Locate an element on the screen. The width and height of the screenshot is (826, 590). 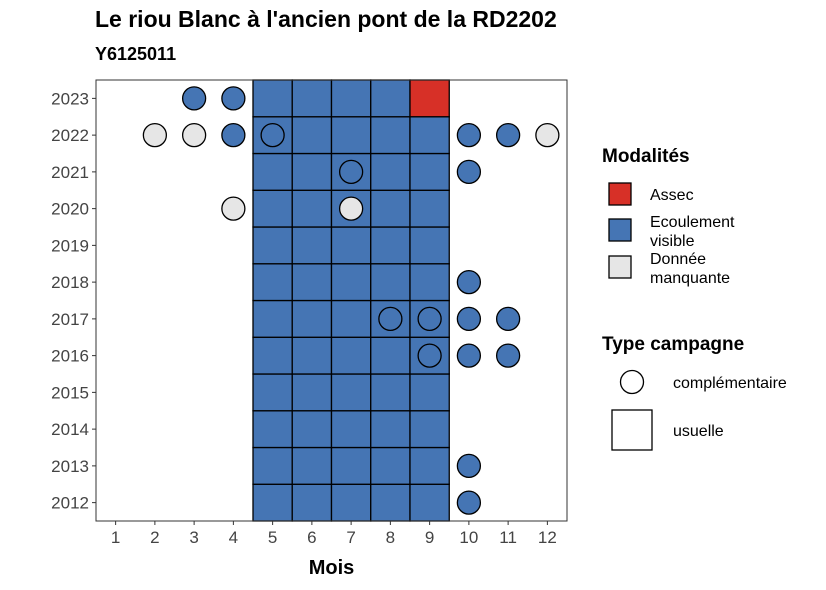
x-tick-label-12: 12 is located at coordinates (547, 537).